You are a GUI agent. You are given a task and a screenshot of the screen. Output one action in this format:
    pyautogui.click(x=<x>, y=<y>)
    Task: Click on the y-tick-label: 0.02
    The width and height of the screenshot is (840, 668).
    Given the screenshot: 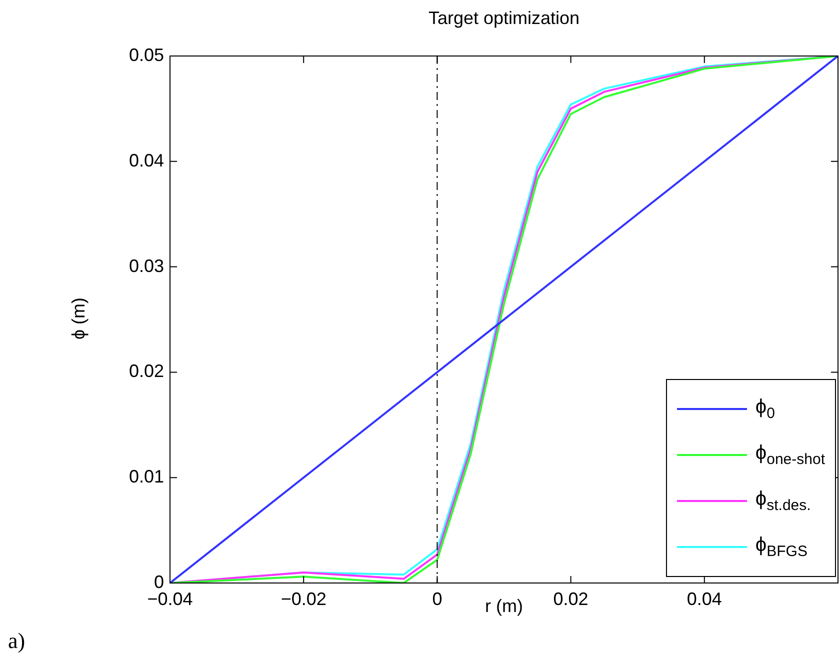 What is the action you would take?
    pyautogui.click(x=146, y=371)
    